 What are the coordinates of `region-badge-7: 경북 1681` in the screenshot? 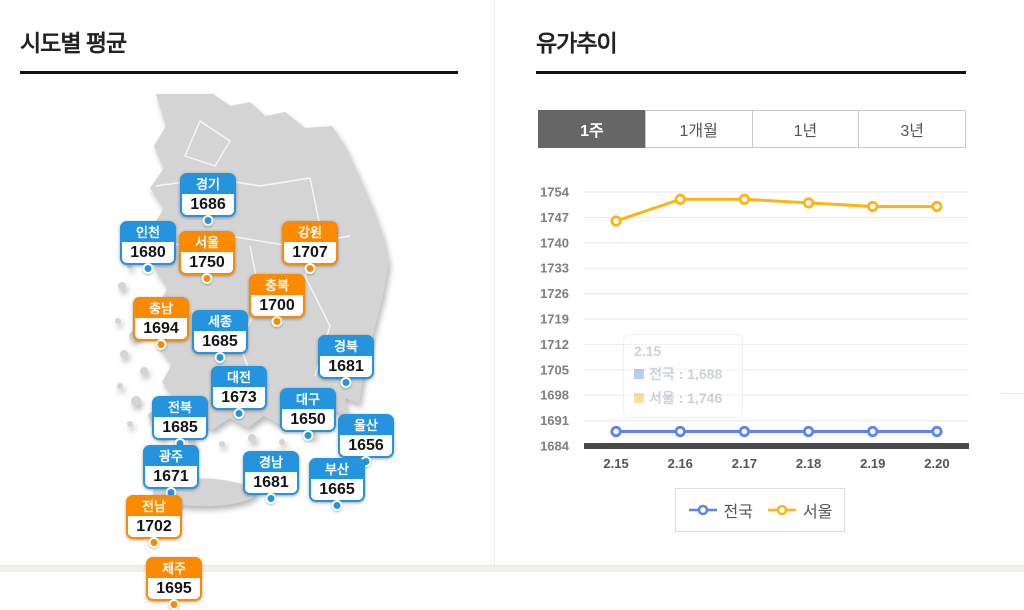 It's located at (346, 361).